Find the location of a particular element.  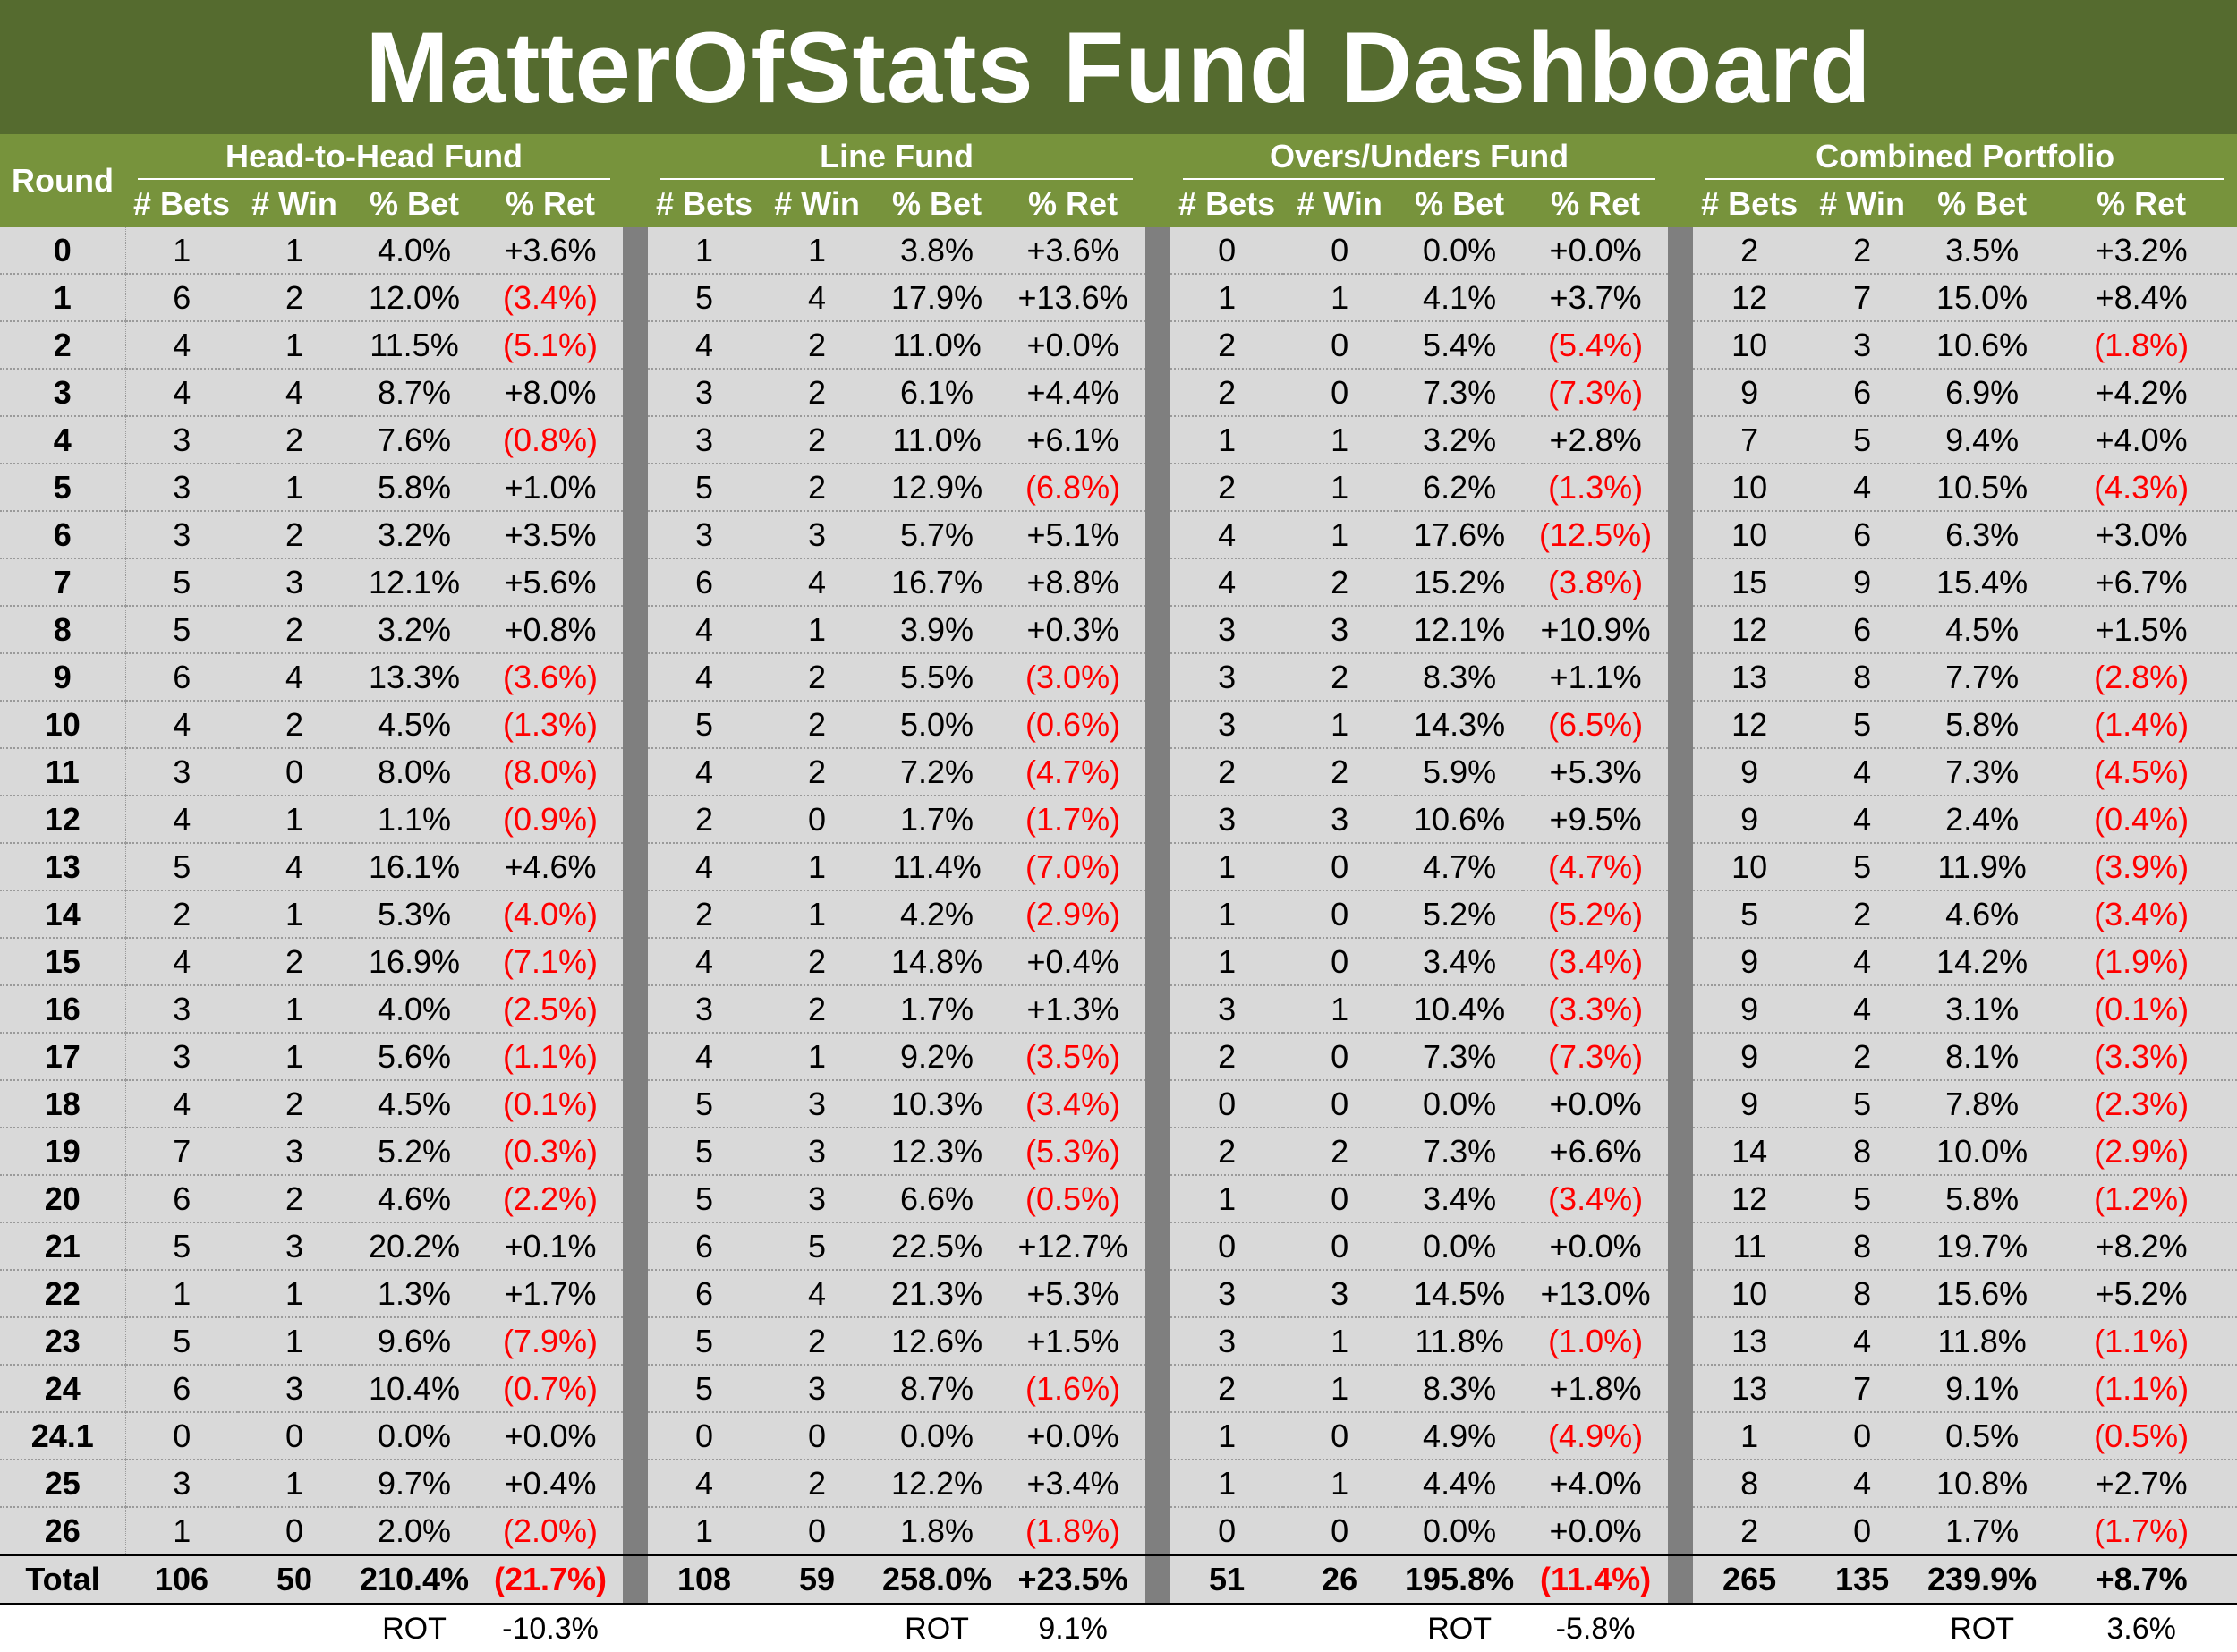

cell-line-fund-bets: 3 is located at coordinates (704, 392).